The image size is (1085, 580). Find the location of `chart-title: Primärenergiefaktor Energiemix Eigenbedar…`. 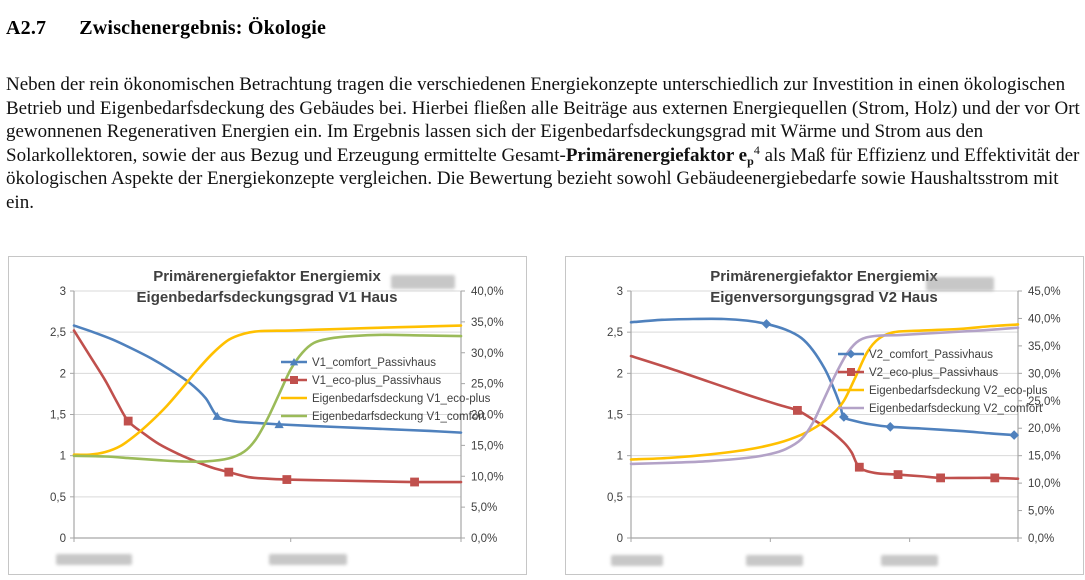

chart-title: Primärenergiefaktor Energiemix Eigenbedar… is located at coordinates (267, 287).